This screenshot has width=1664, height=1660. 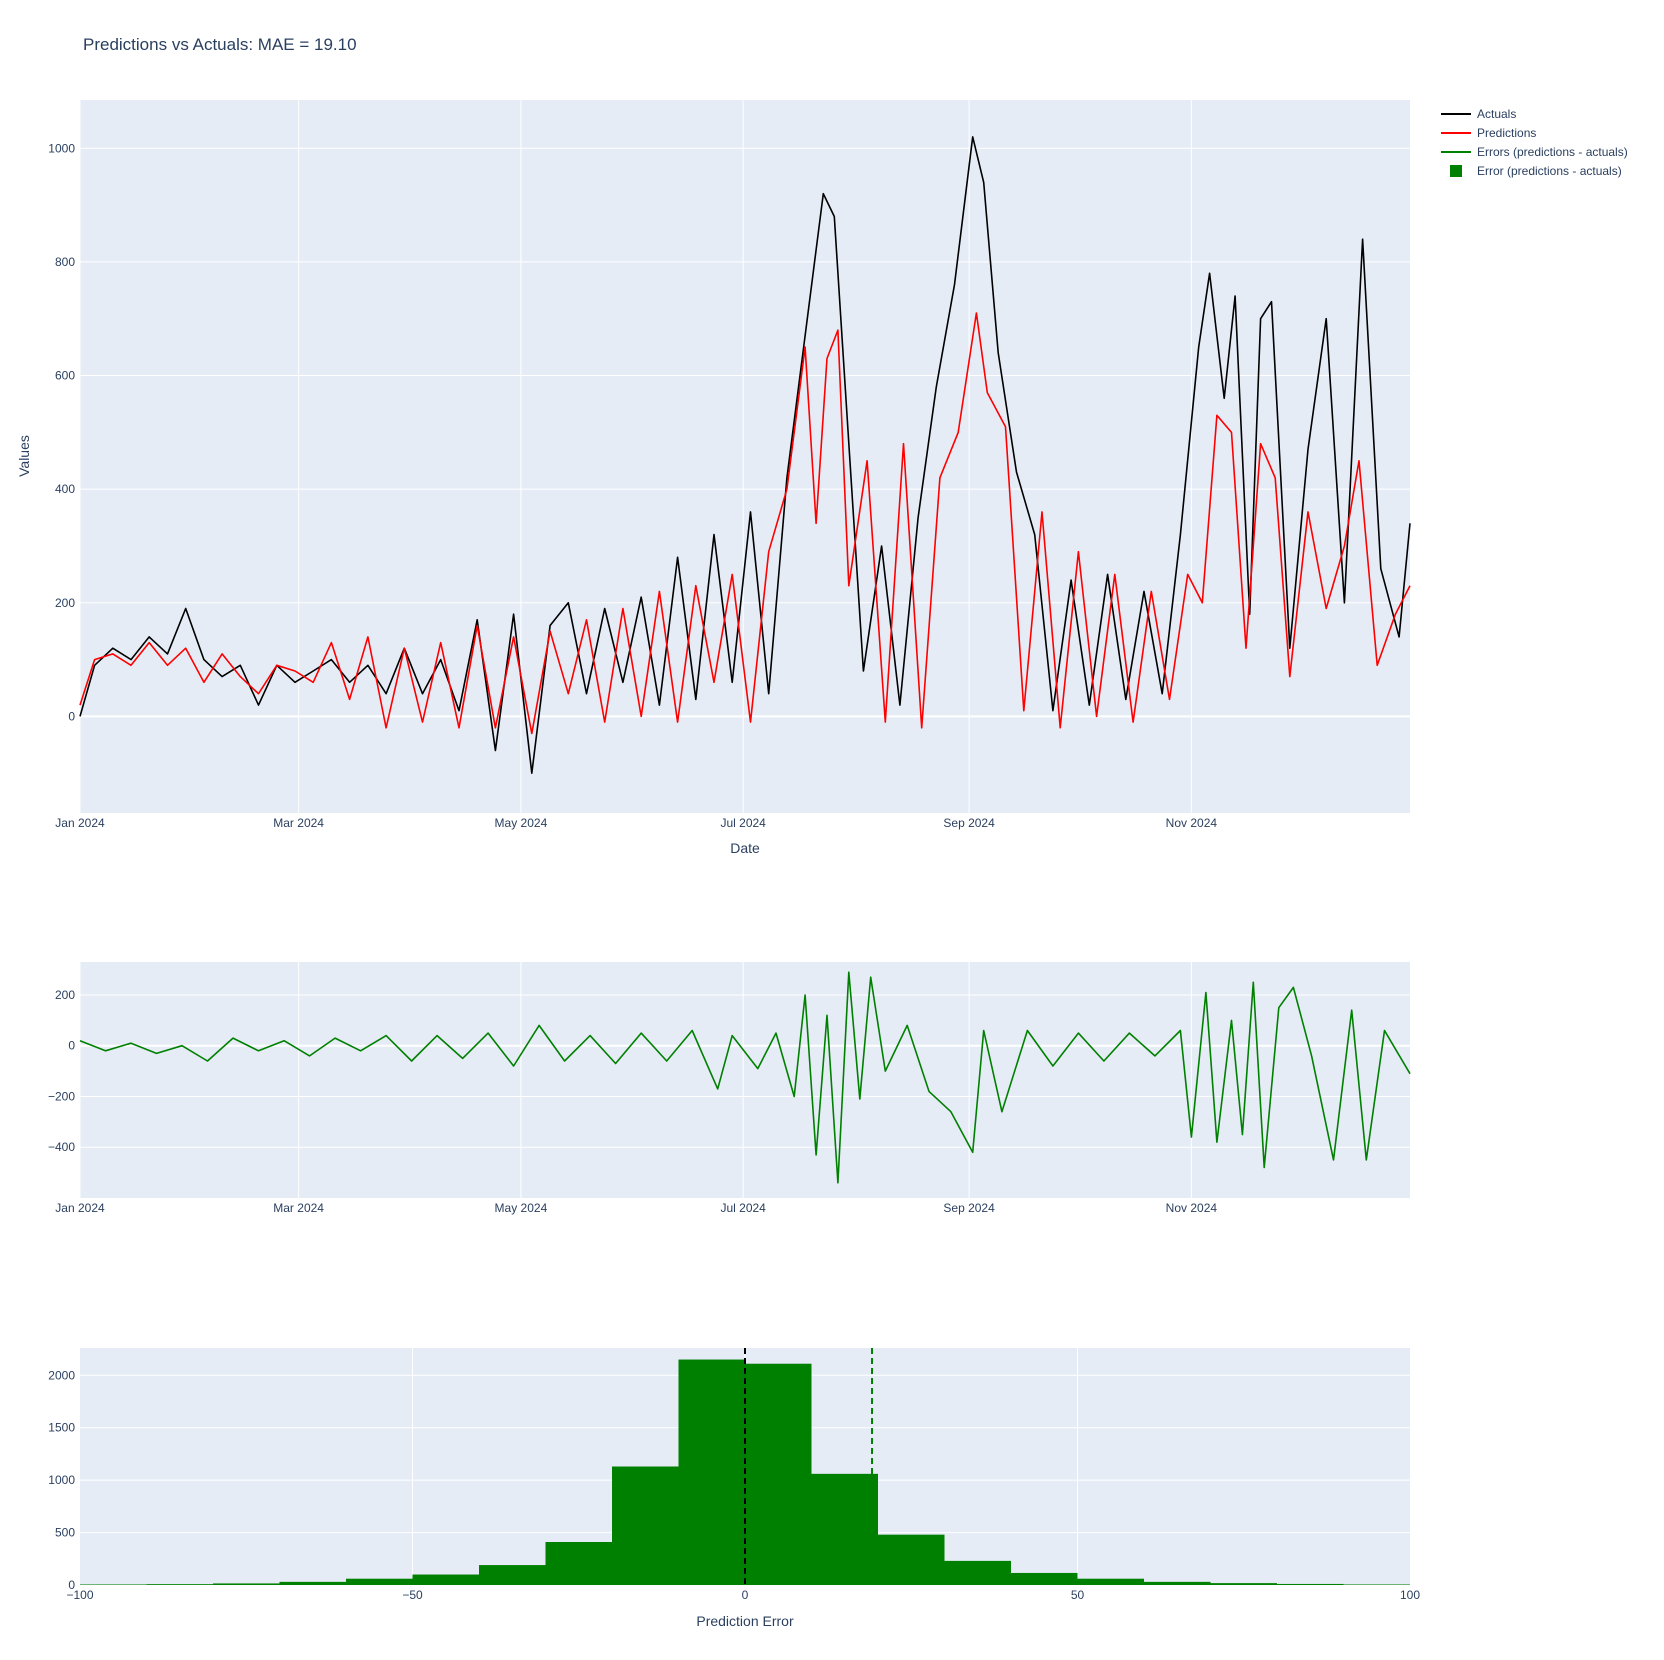 What do you see at coordinates (61, 1375) in the screenshot?
I see `y-tick-label: 2000` at bounding box center [61, 1375].